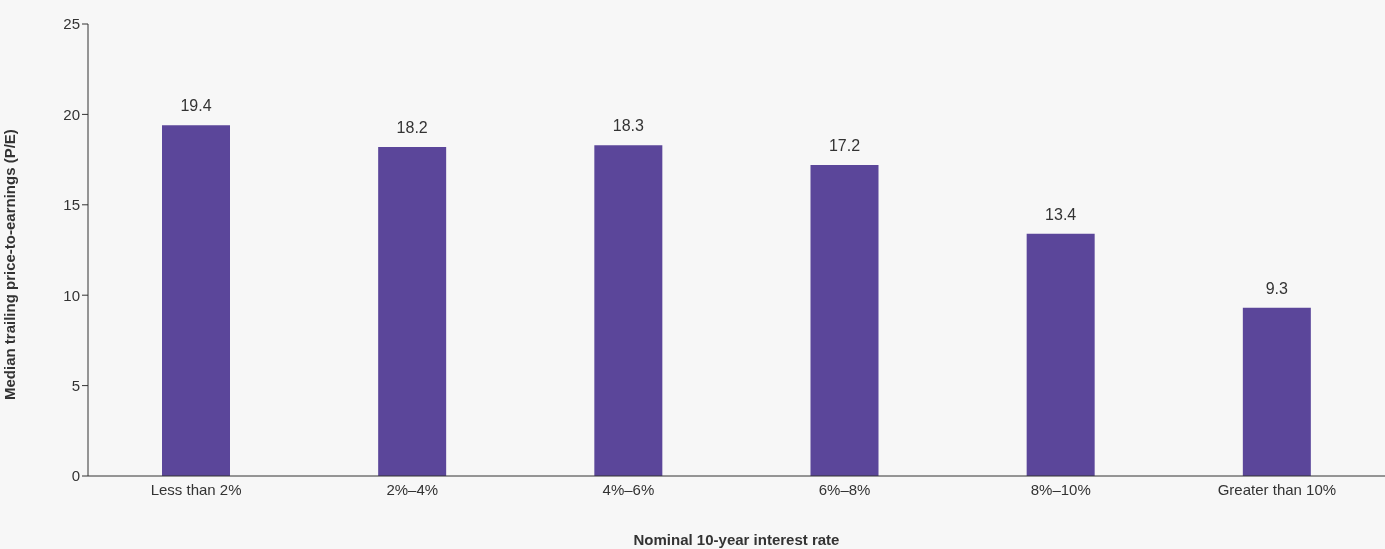 The image size is (1385, 549). I want to click on x-tick-label: 4%–6%, so click(628, 489).